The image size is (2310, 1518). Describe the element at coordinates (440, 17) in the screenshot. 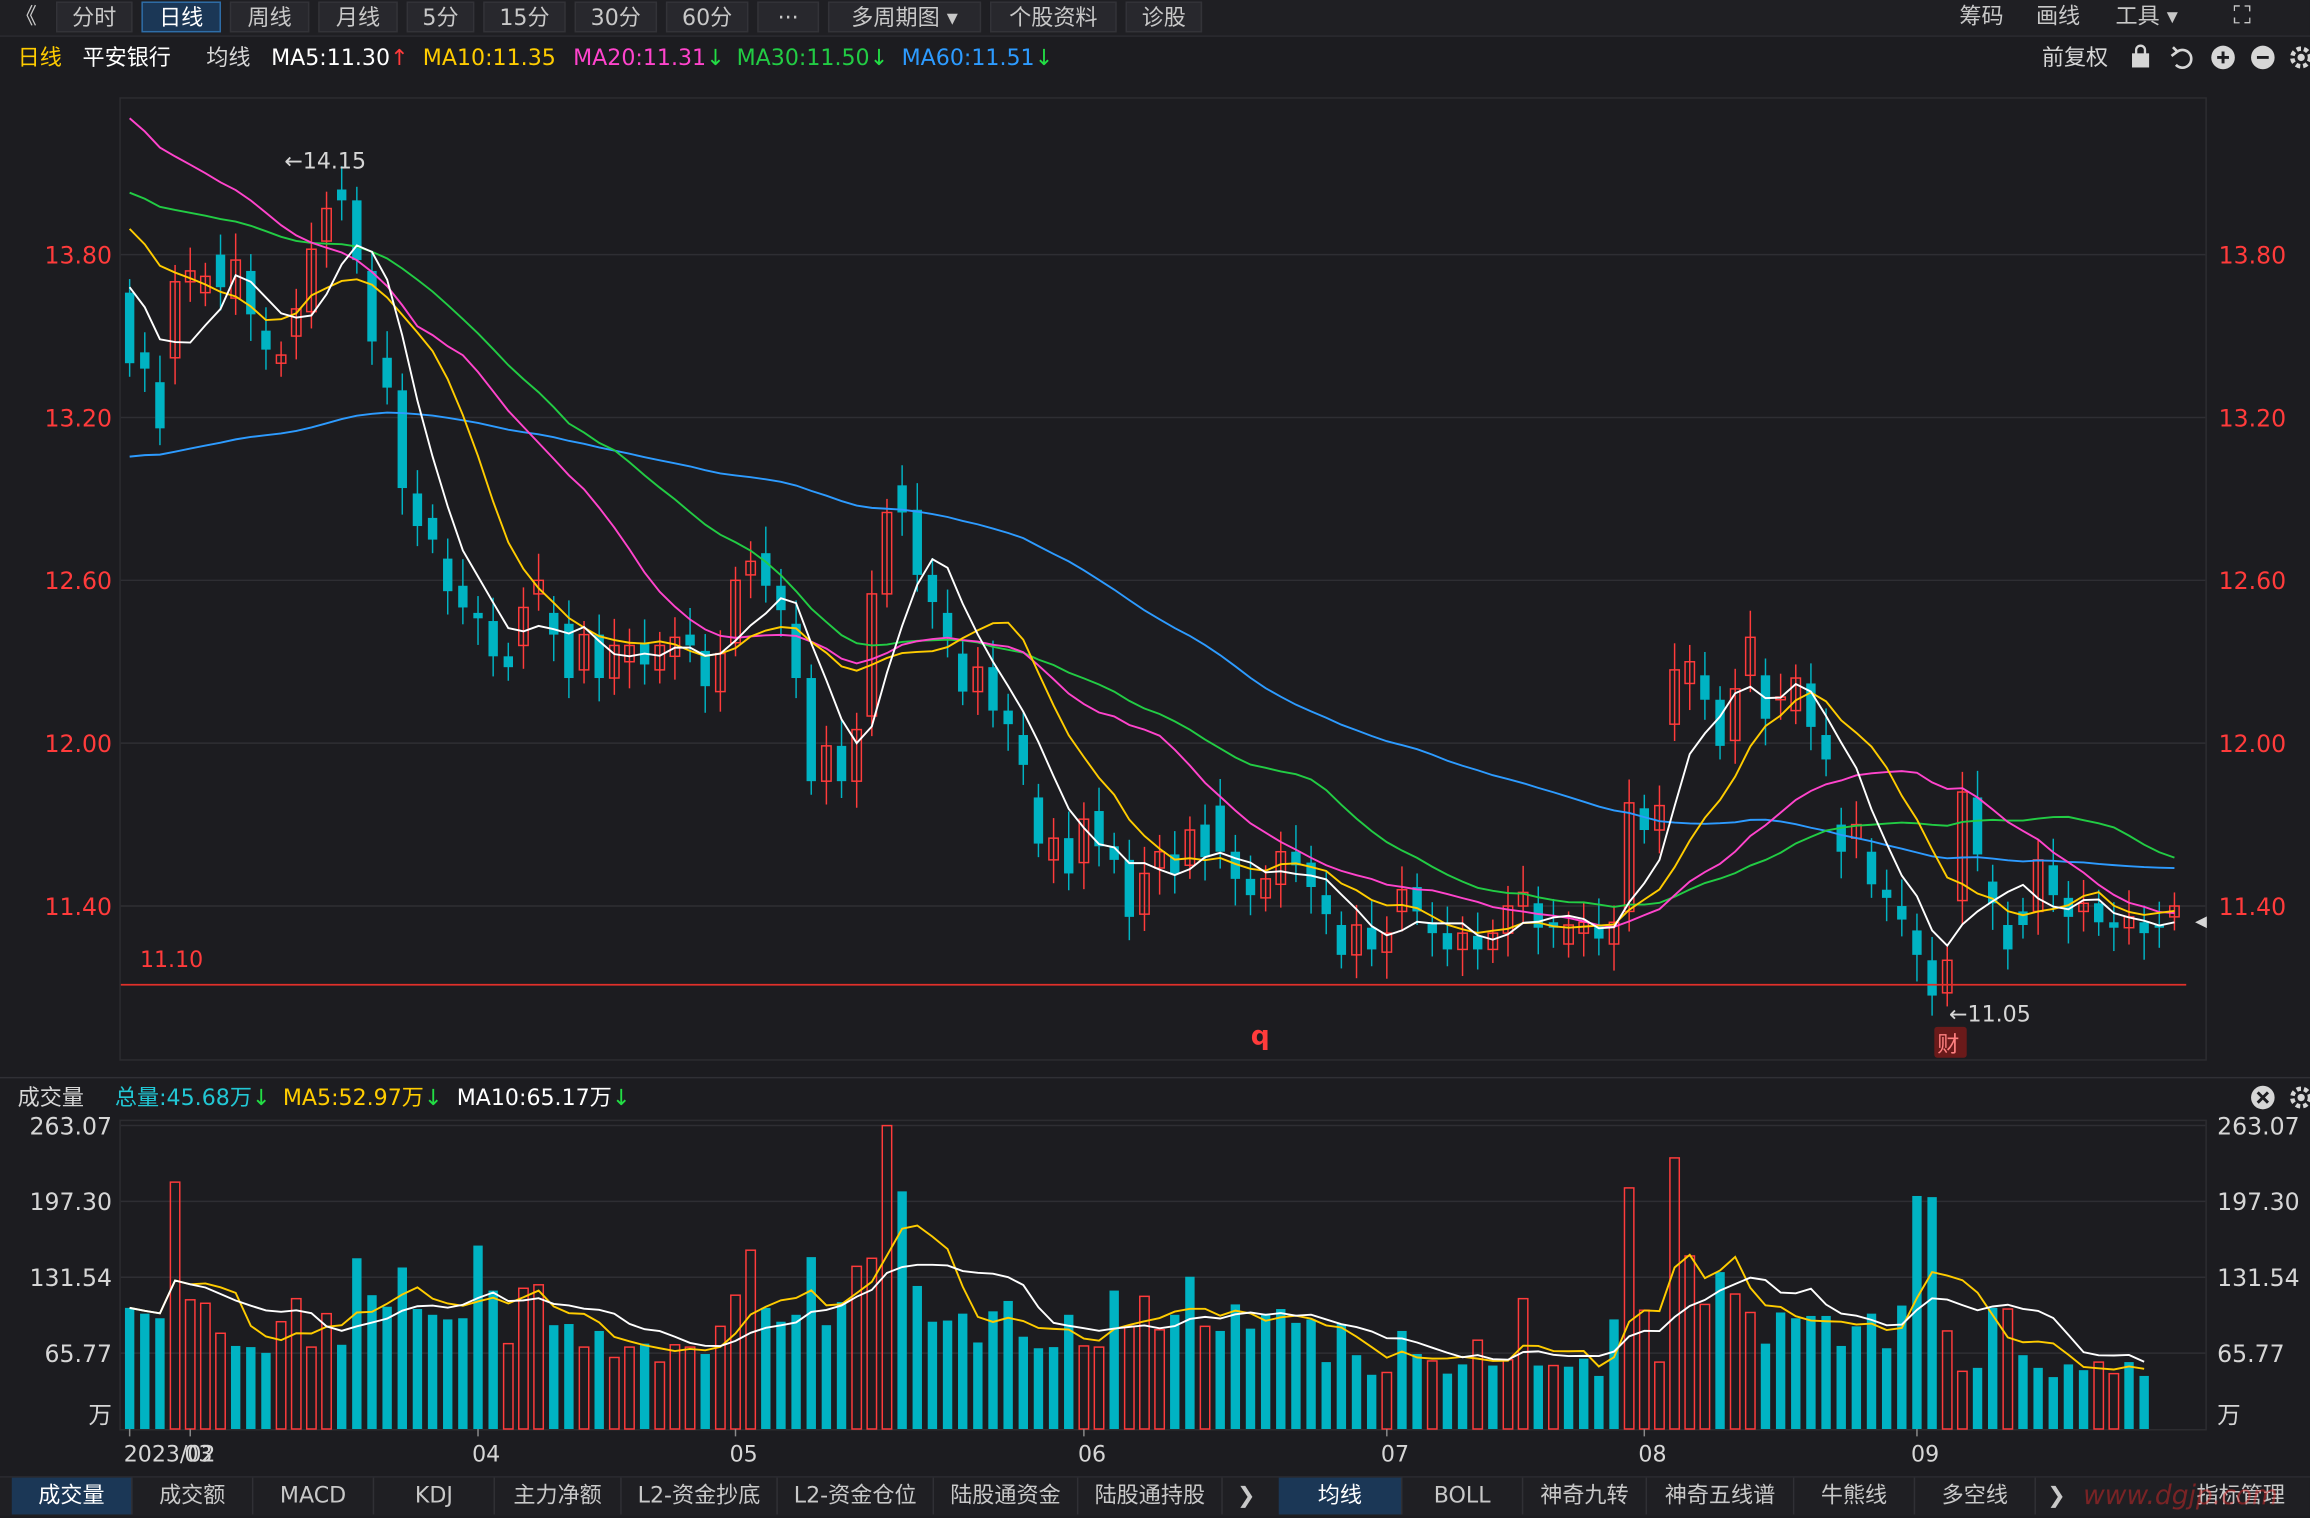

I see `tab-5min: 5分` at that location.